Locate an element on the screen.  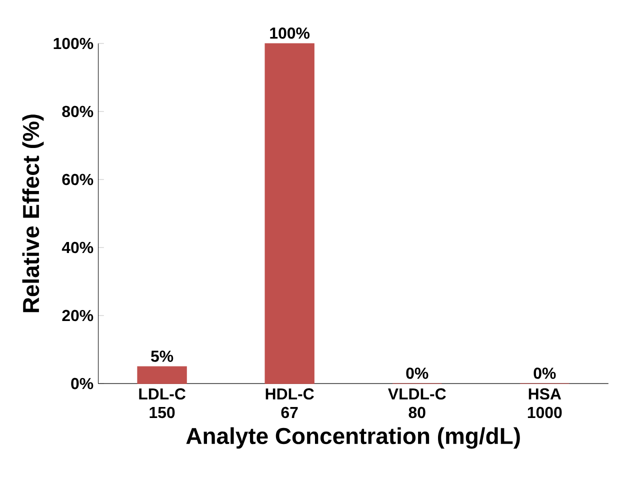
x-tick-label: VLDL-C 80 is located at coordinates (417, 403).